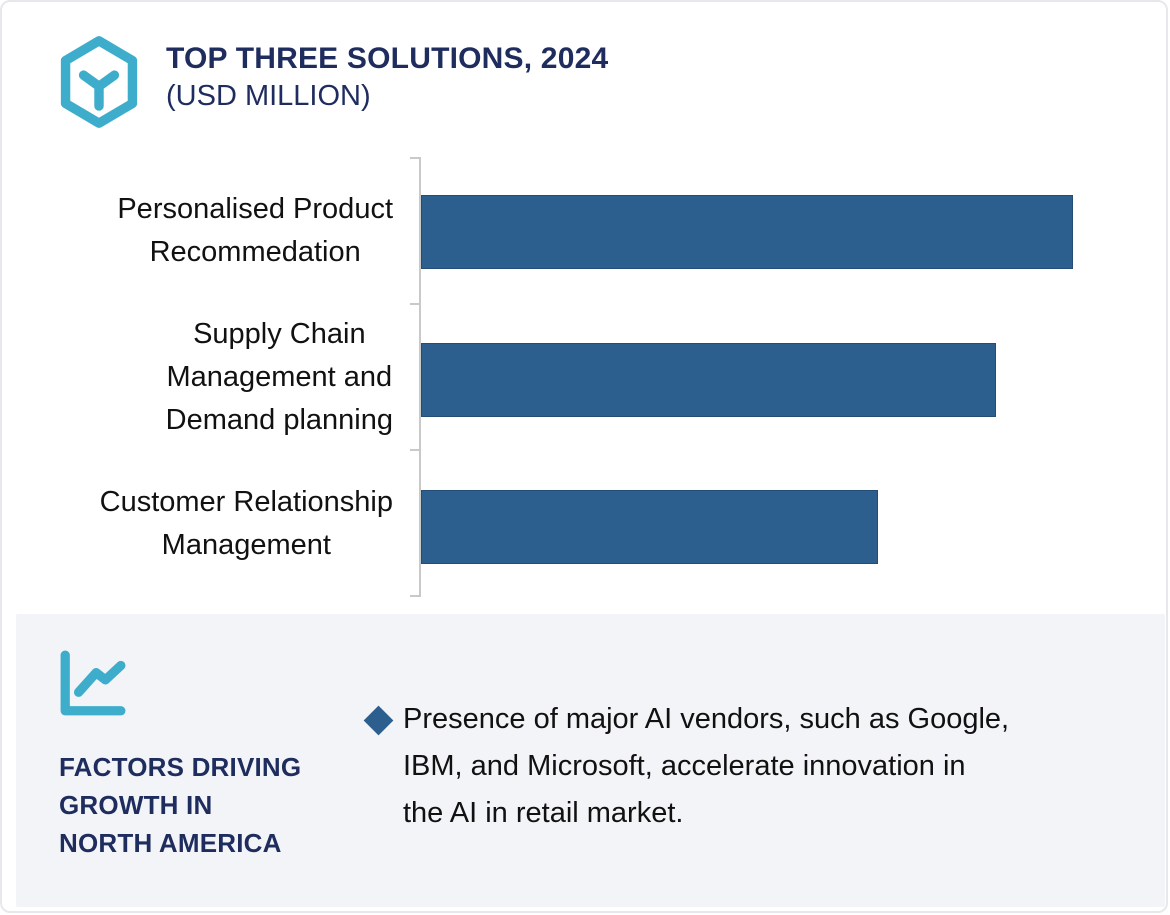  I want to click on factors-heading: FACTORS DRIVING GROWTH IN NORTH AMERICA, so click(180, 805).